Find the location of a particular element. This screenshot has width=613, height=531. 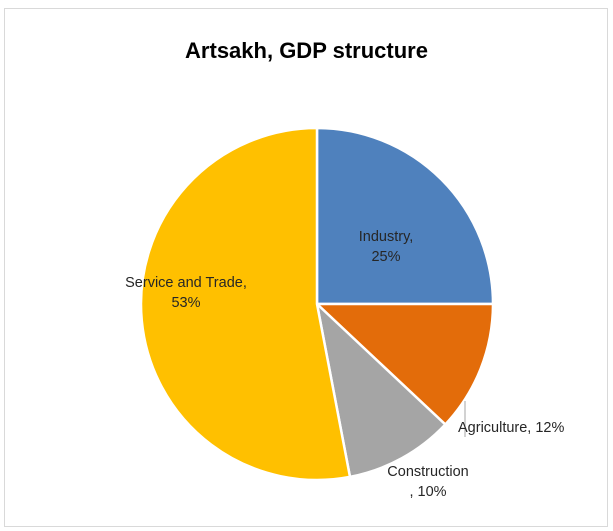

data-label-construction: Construction, 10% is located at coordinates (427, 482).